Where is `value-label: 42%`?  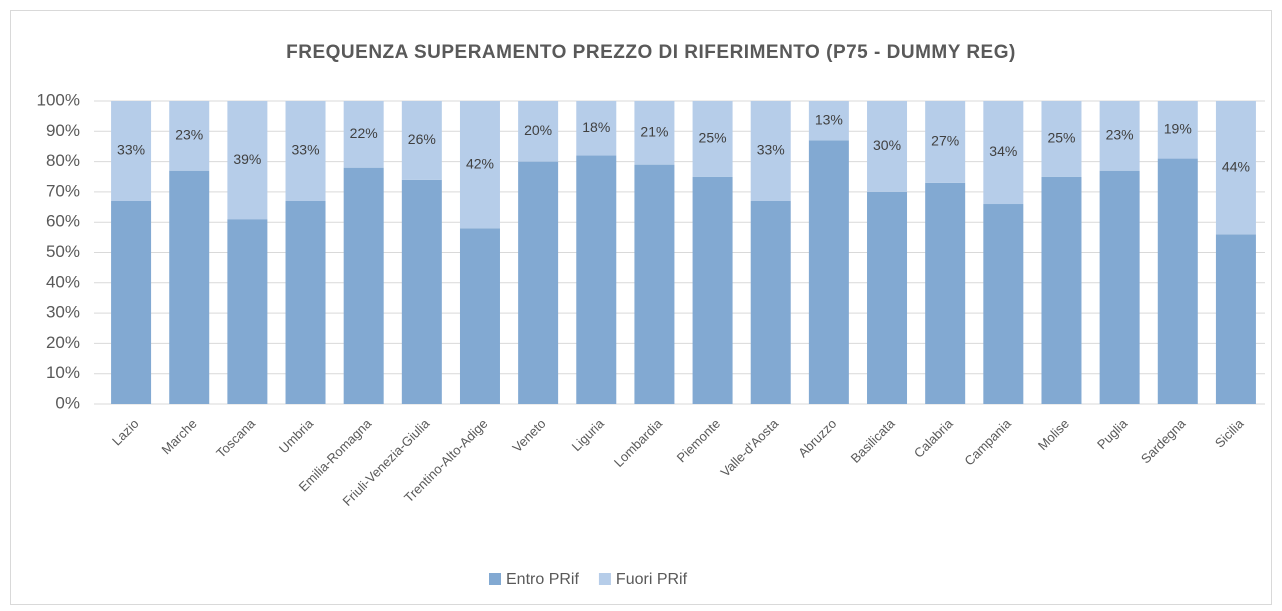 value-label: 42% is located at coordinates (480, 163).